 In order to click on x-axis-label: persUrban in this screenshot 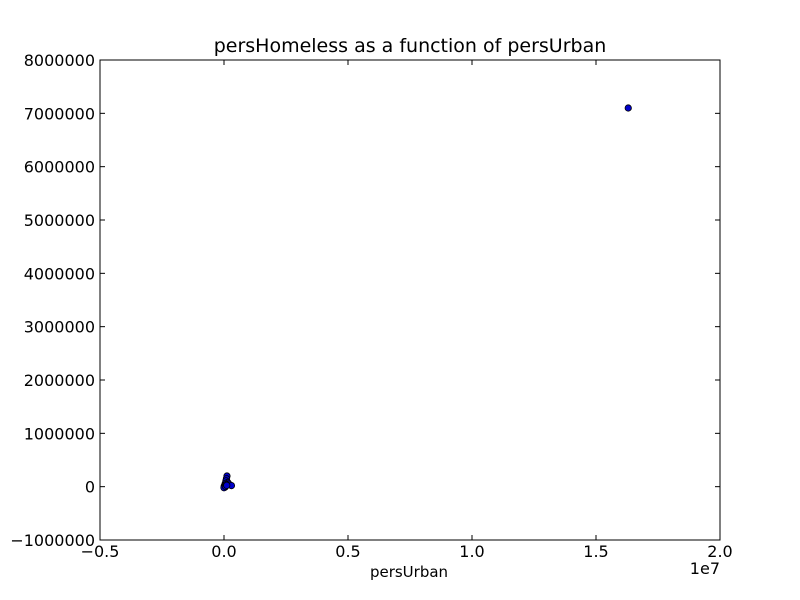, I will do `click(409, 572)`.